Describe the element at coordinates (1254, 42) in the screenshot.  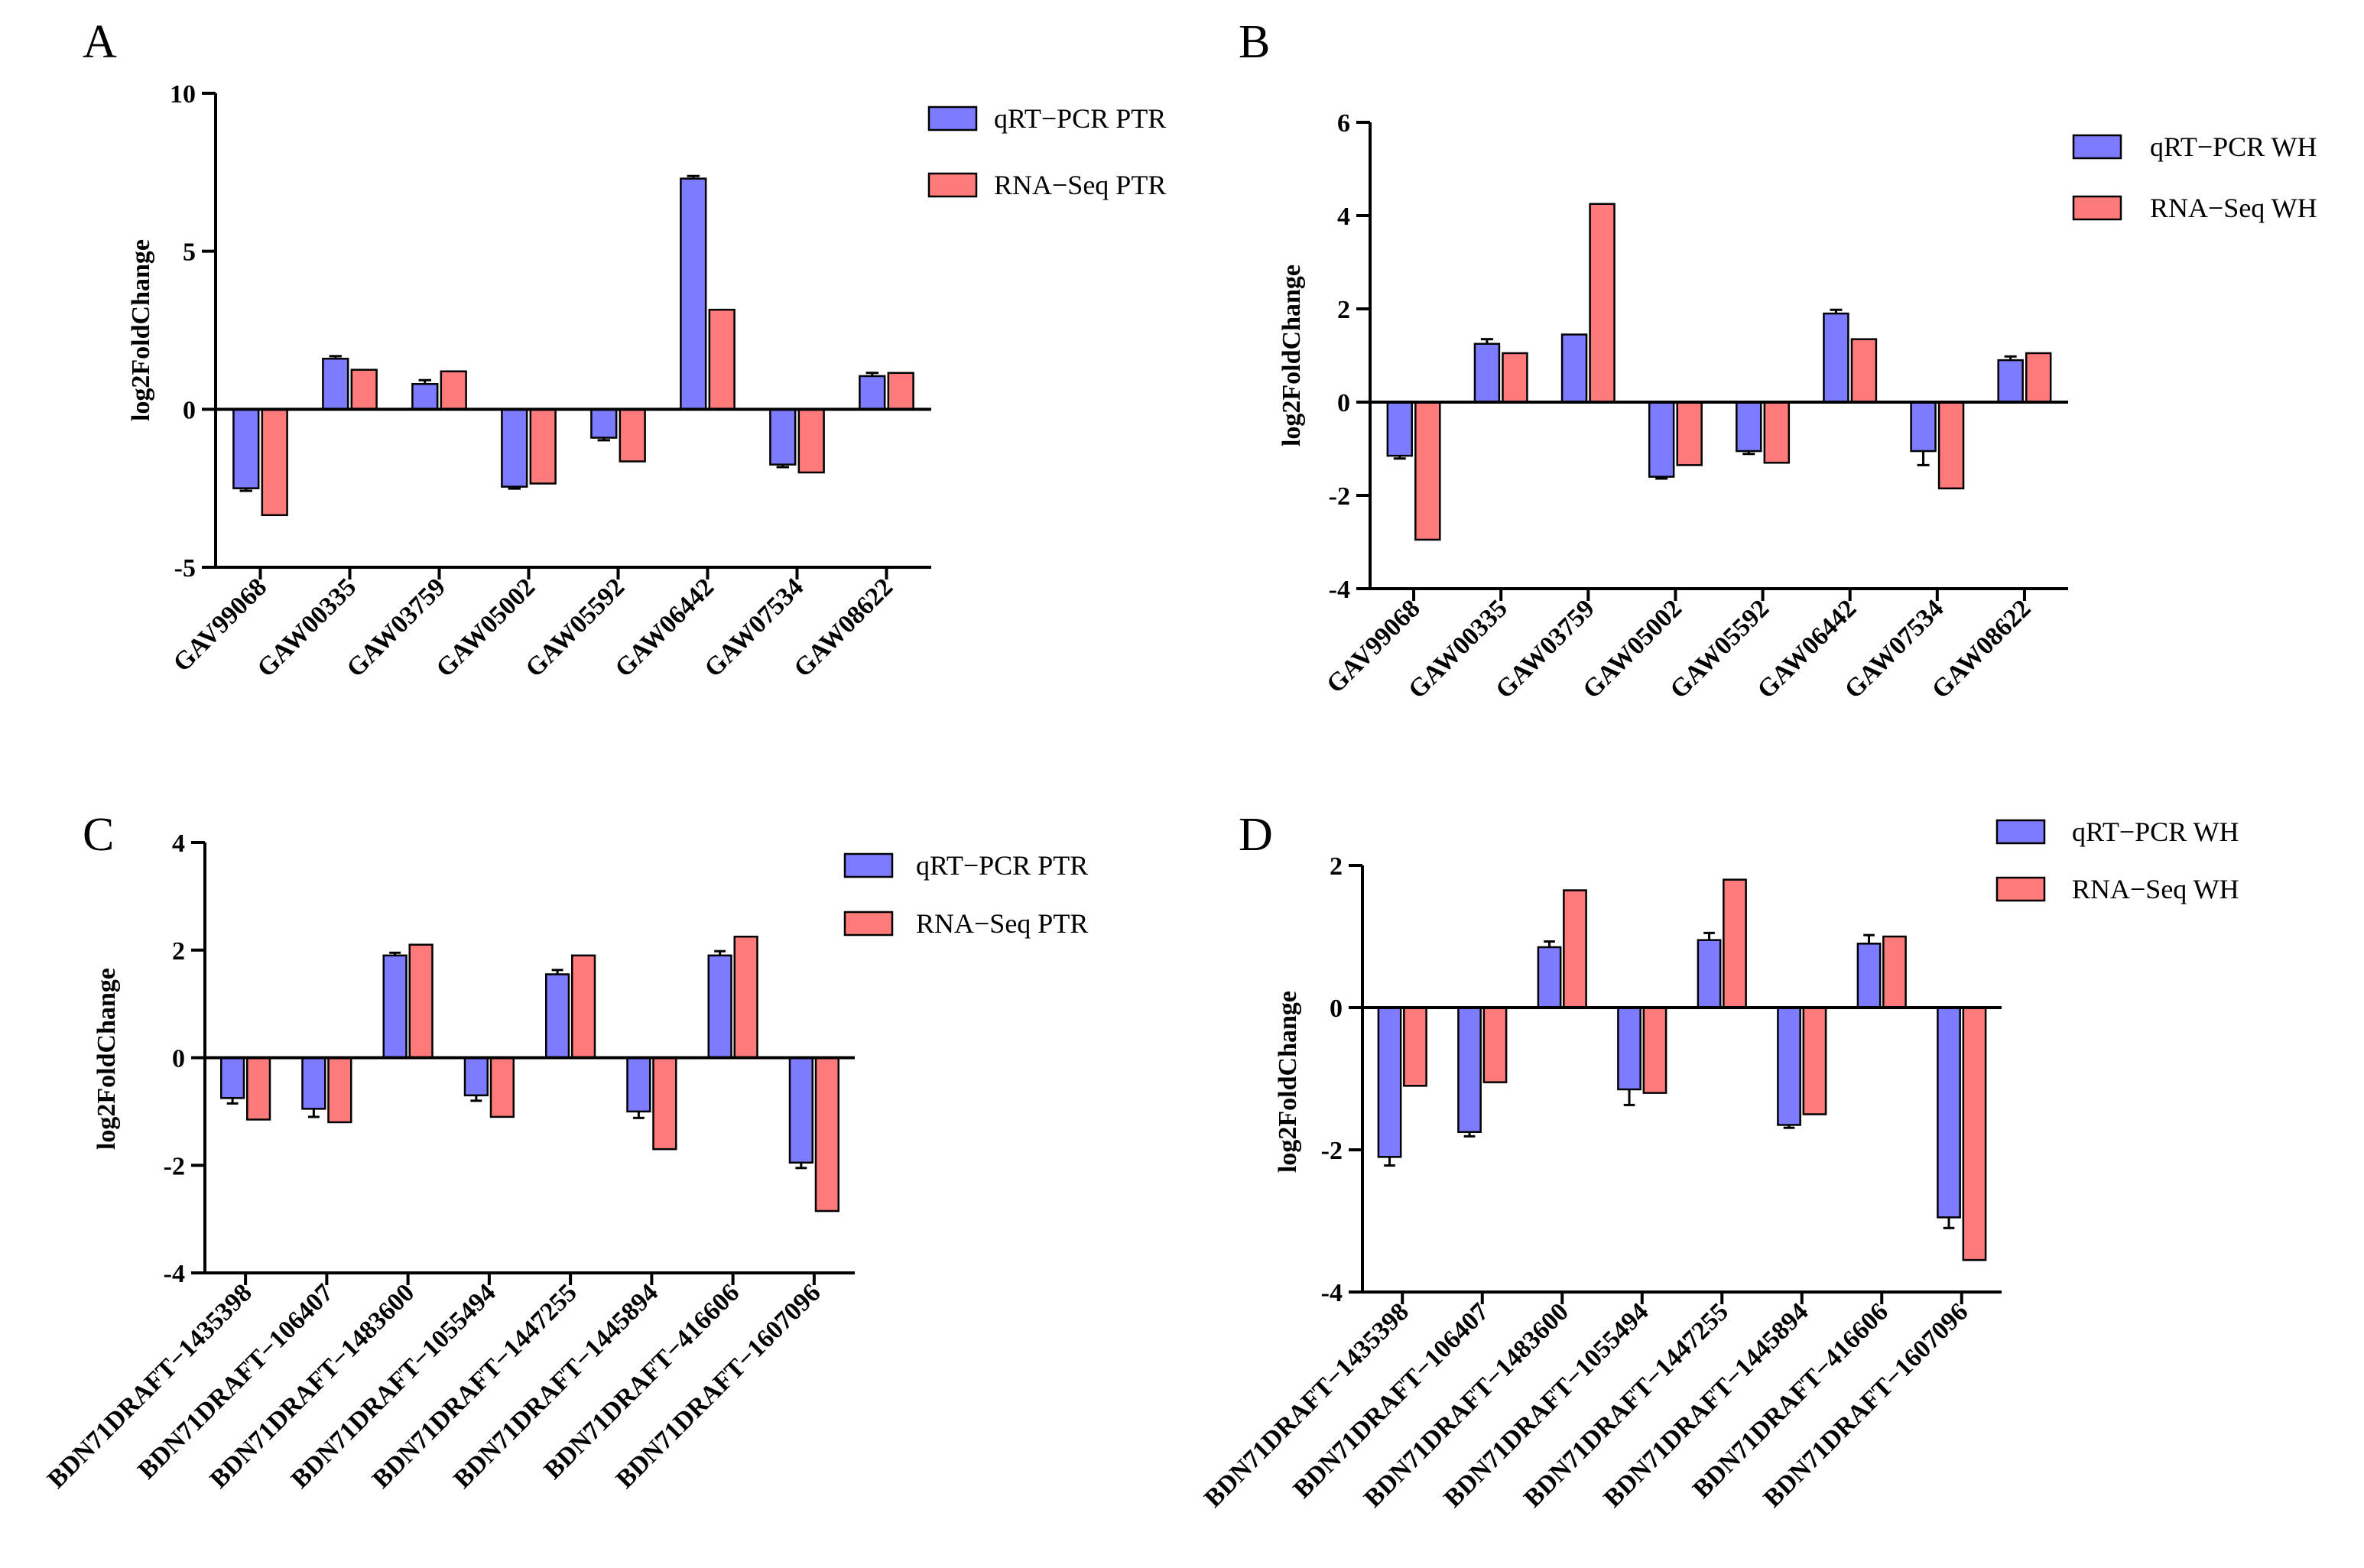
I see `panel-letter: B` at that location.